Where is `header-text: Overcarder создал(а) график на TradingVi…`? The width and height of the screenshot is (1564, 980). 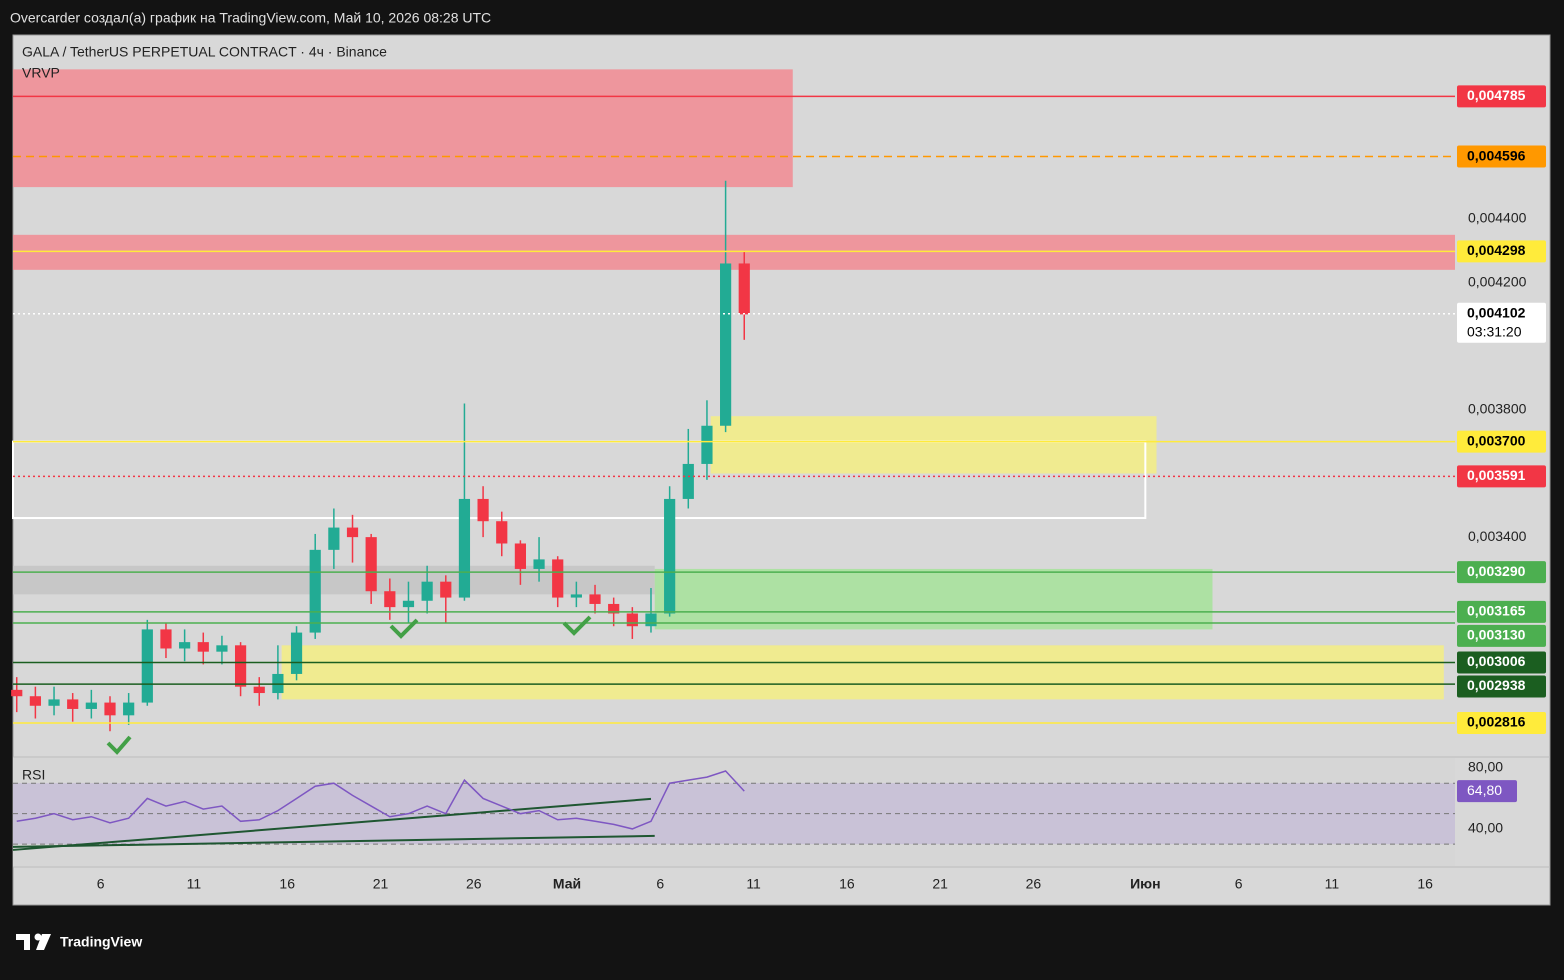 header-text: Overcarder создал(а) график на TradingVi… is located at coordinates (250, 18).